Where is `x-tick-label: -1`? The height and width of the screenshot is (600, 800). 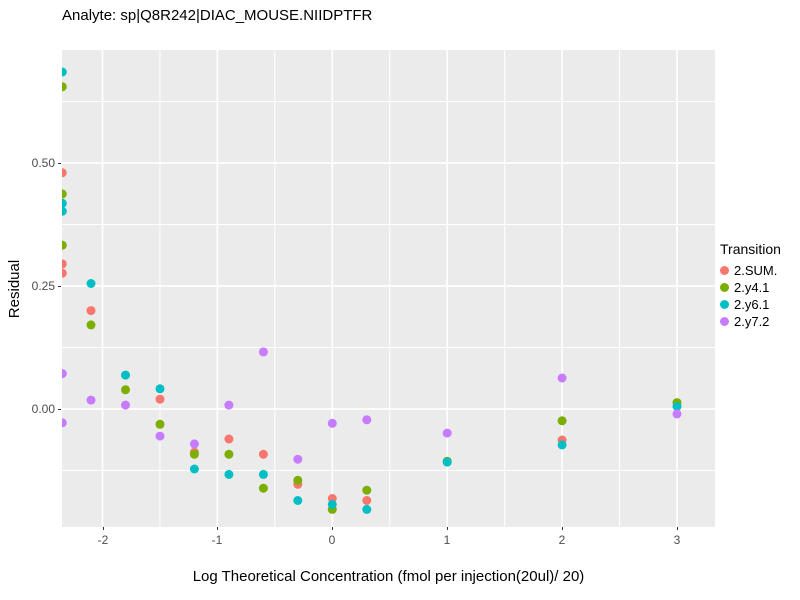
x-tick-label: -1 is located at coordinates (217, 540).